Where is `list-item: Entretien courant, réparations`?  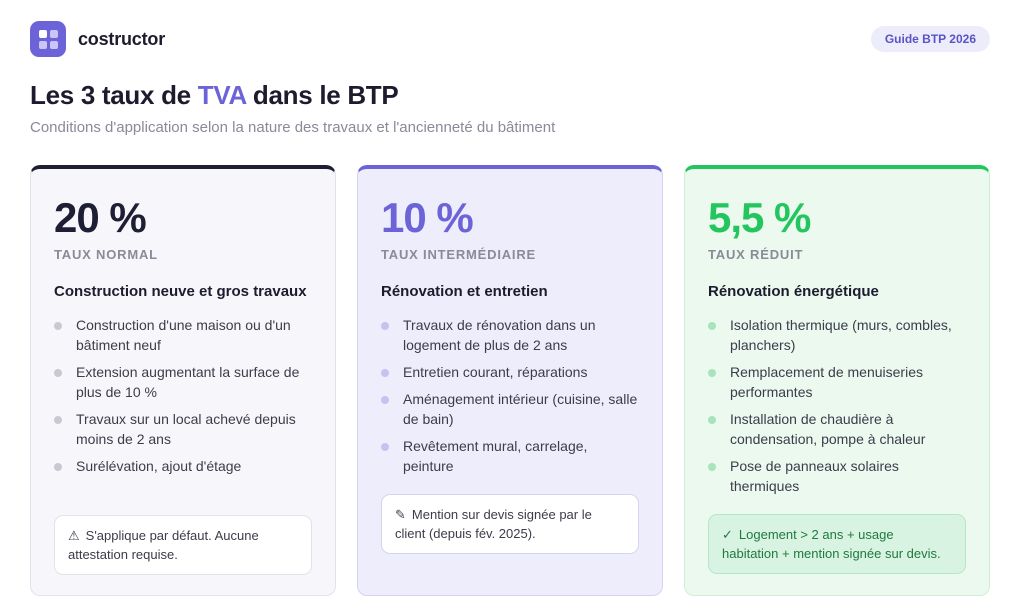
list-item: Entretien courant, réparations is located at coordinates (510, 372).